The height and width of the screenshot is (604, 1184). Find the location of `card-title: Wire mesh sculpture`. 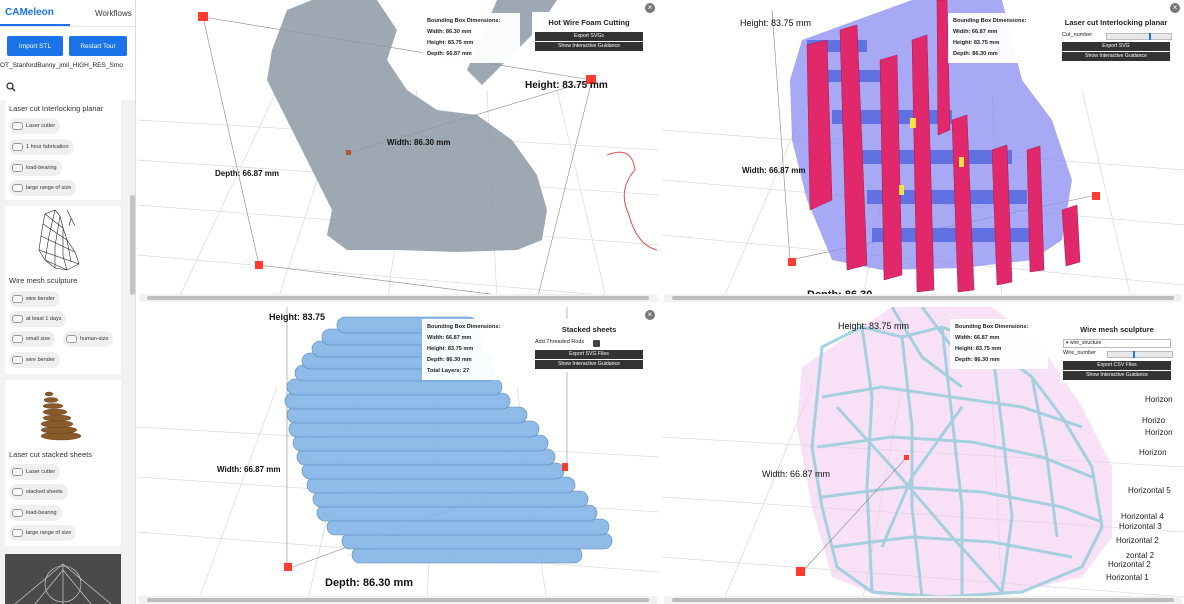

card-title: Wire mesh sculpture is located at coordinates (43, 280).